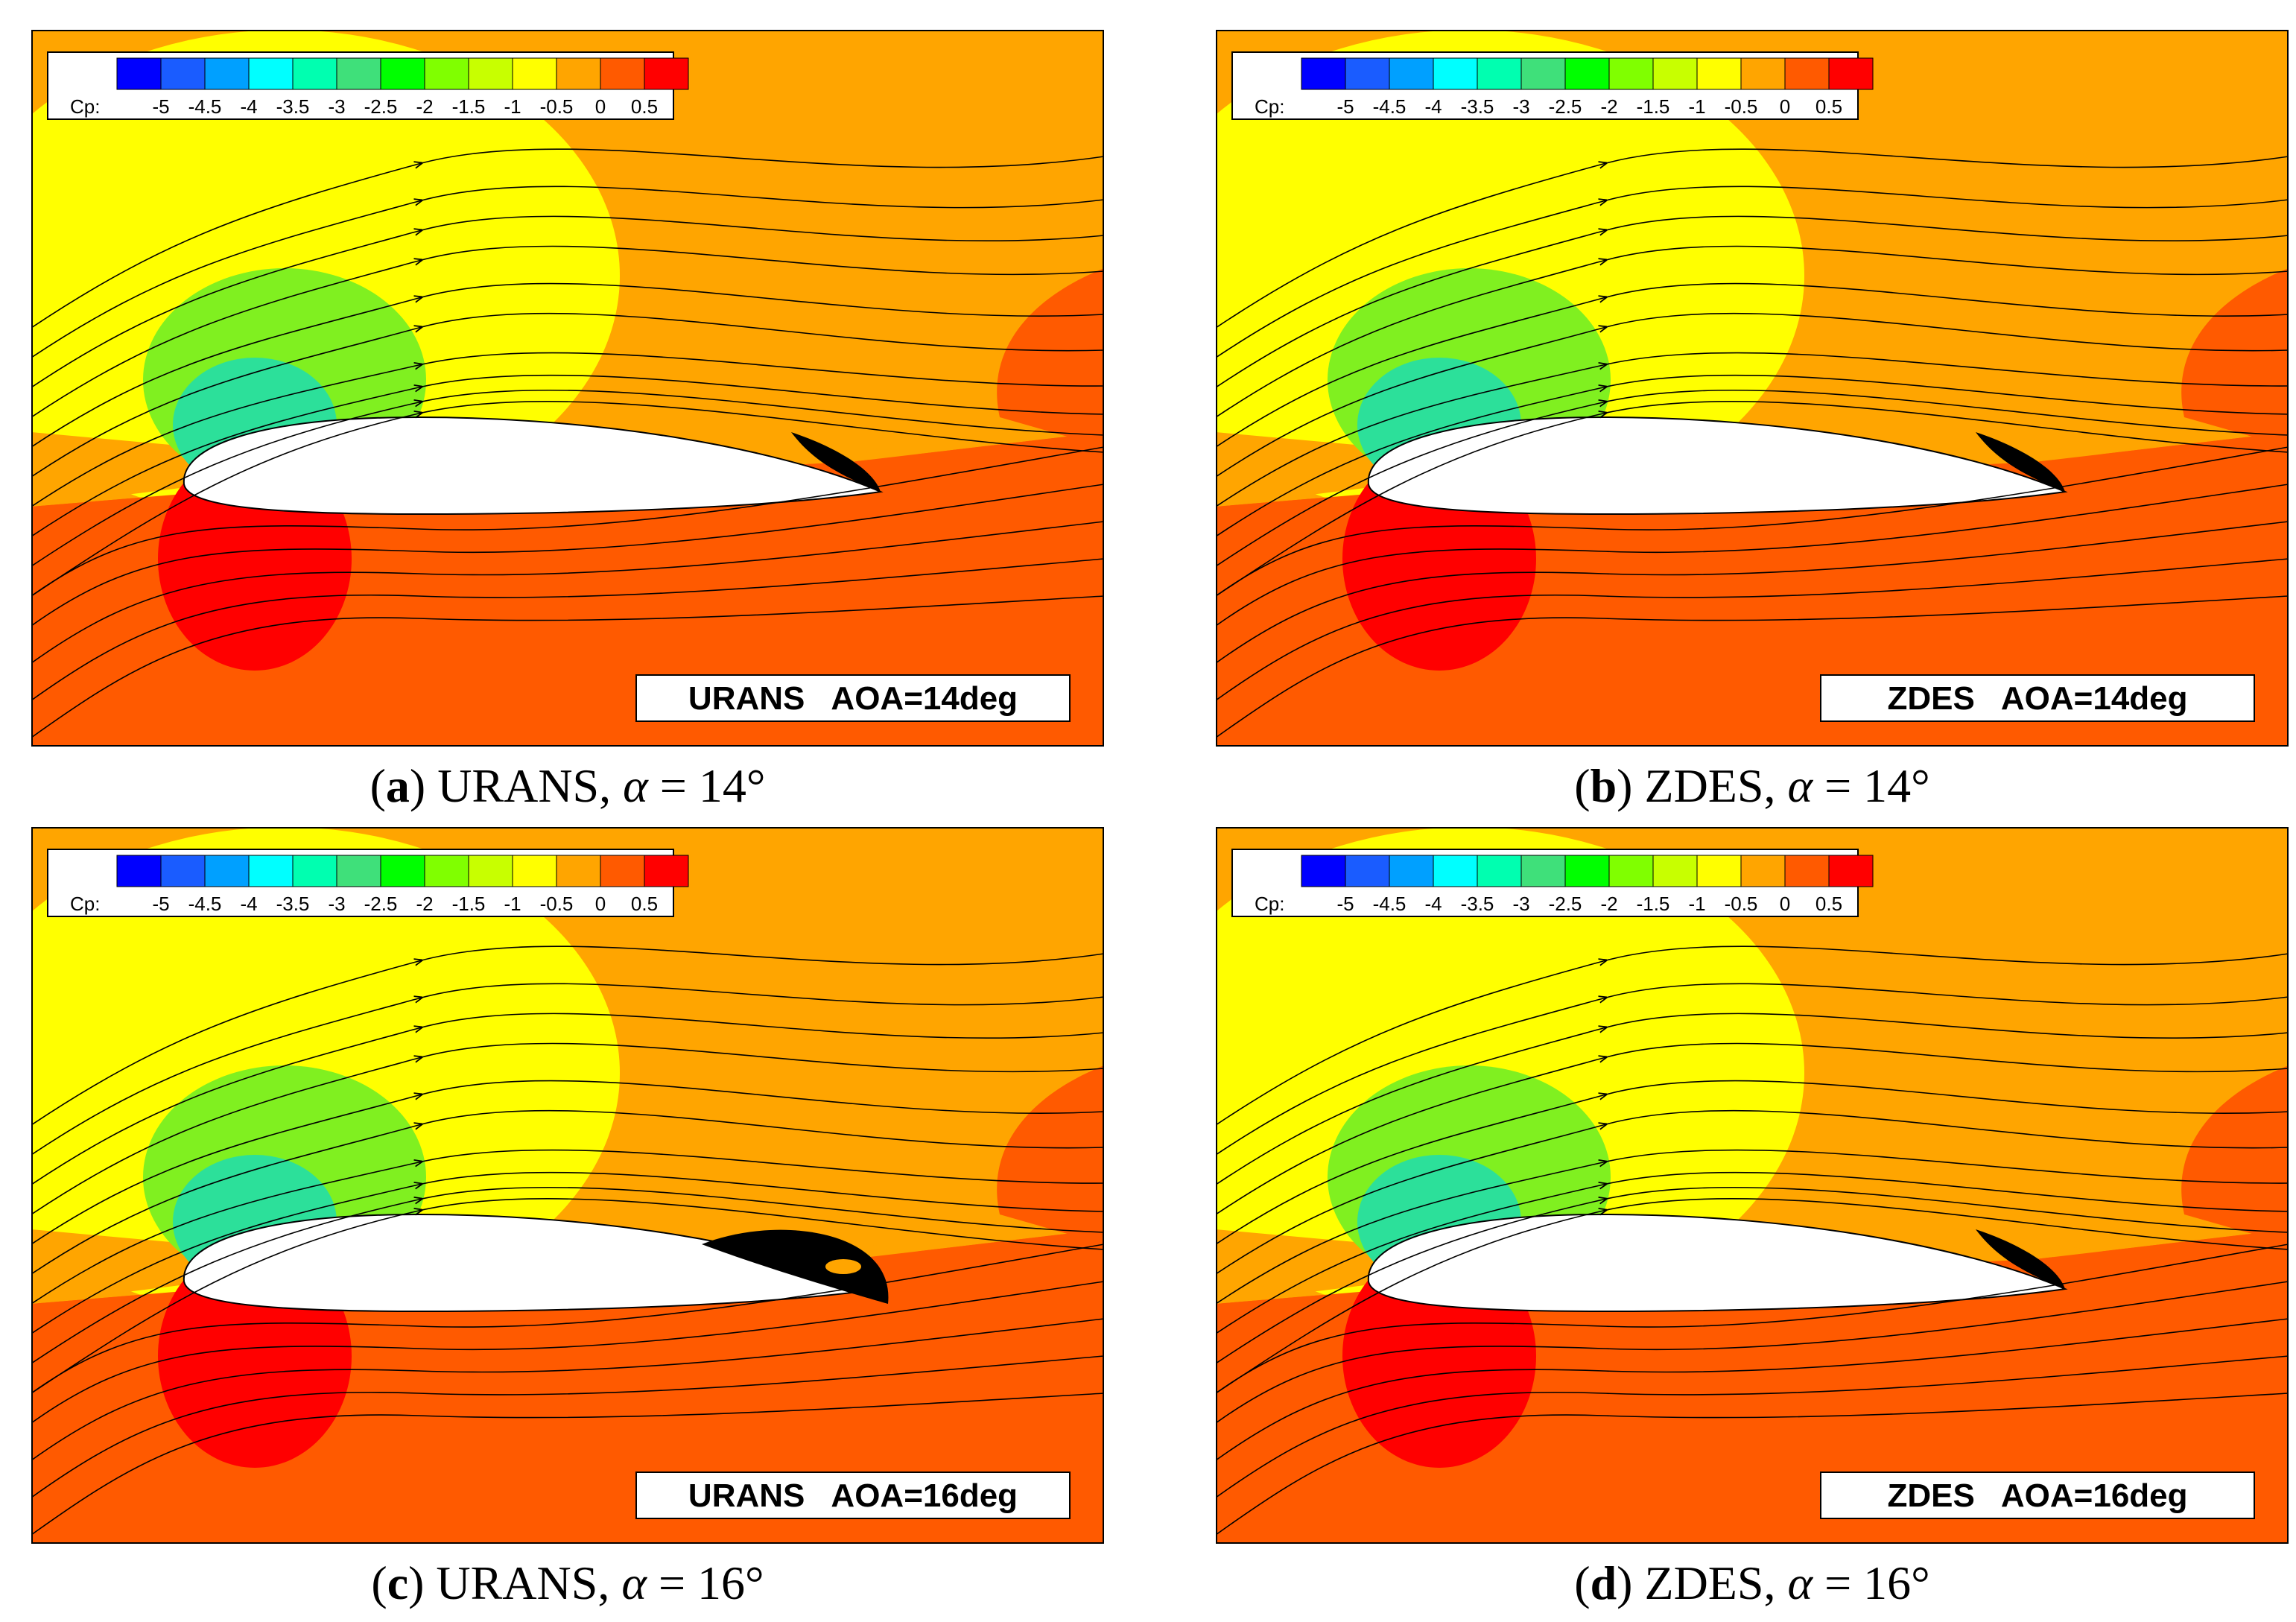 The width and height of the screenshot is (2296, 1622). What do you see at coordinates (795, 1266) in the screenshot?
I see `separation-vortex` at bounding box center [795, 1266].